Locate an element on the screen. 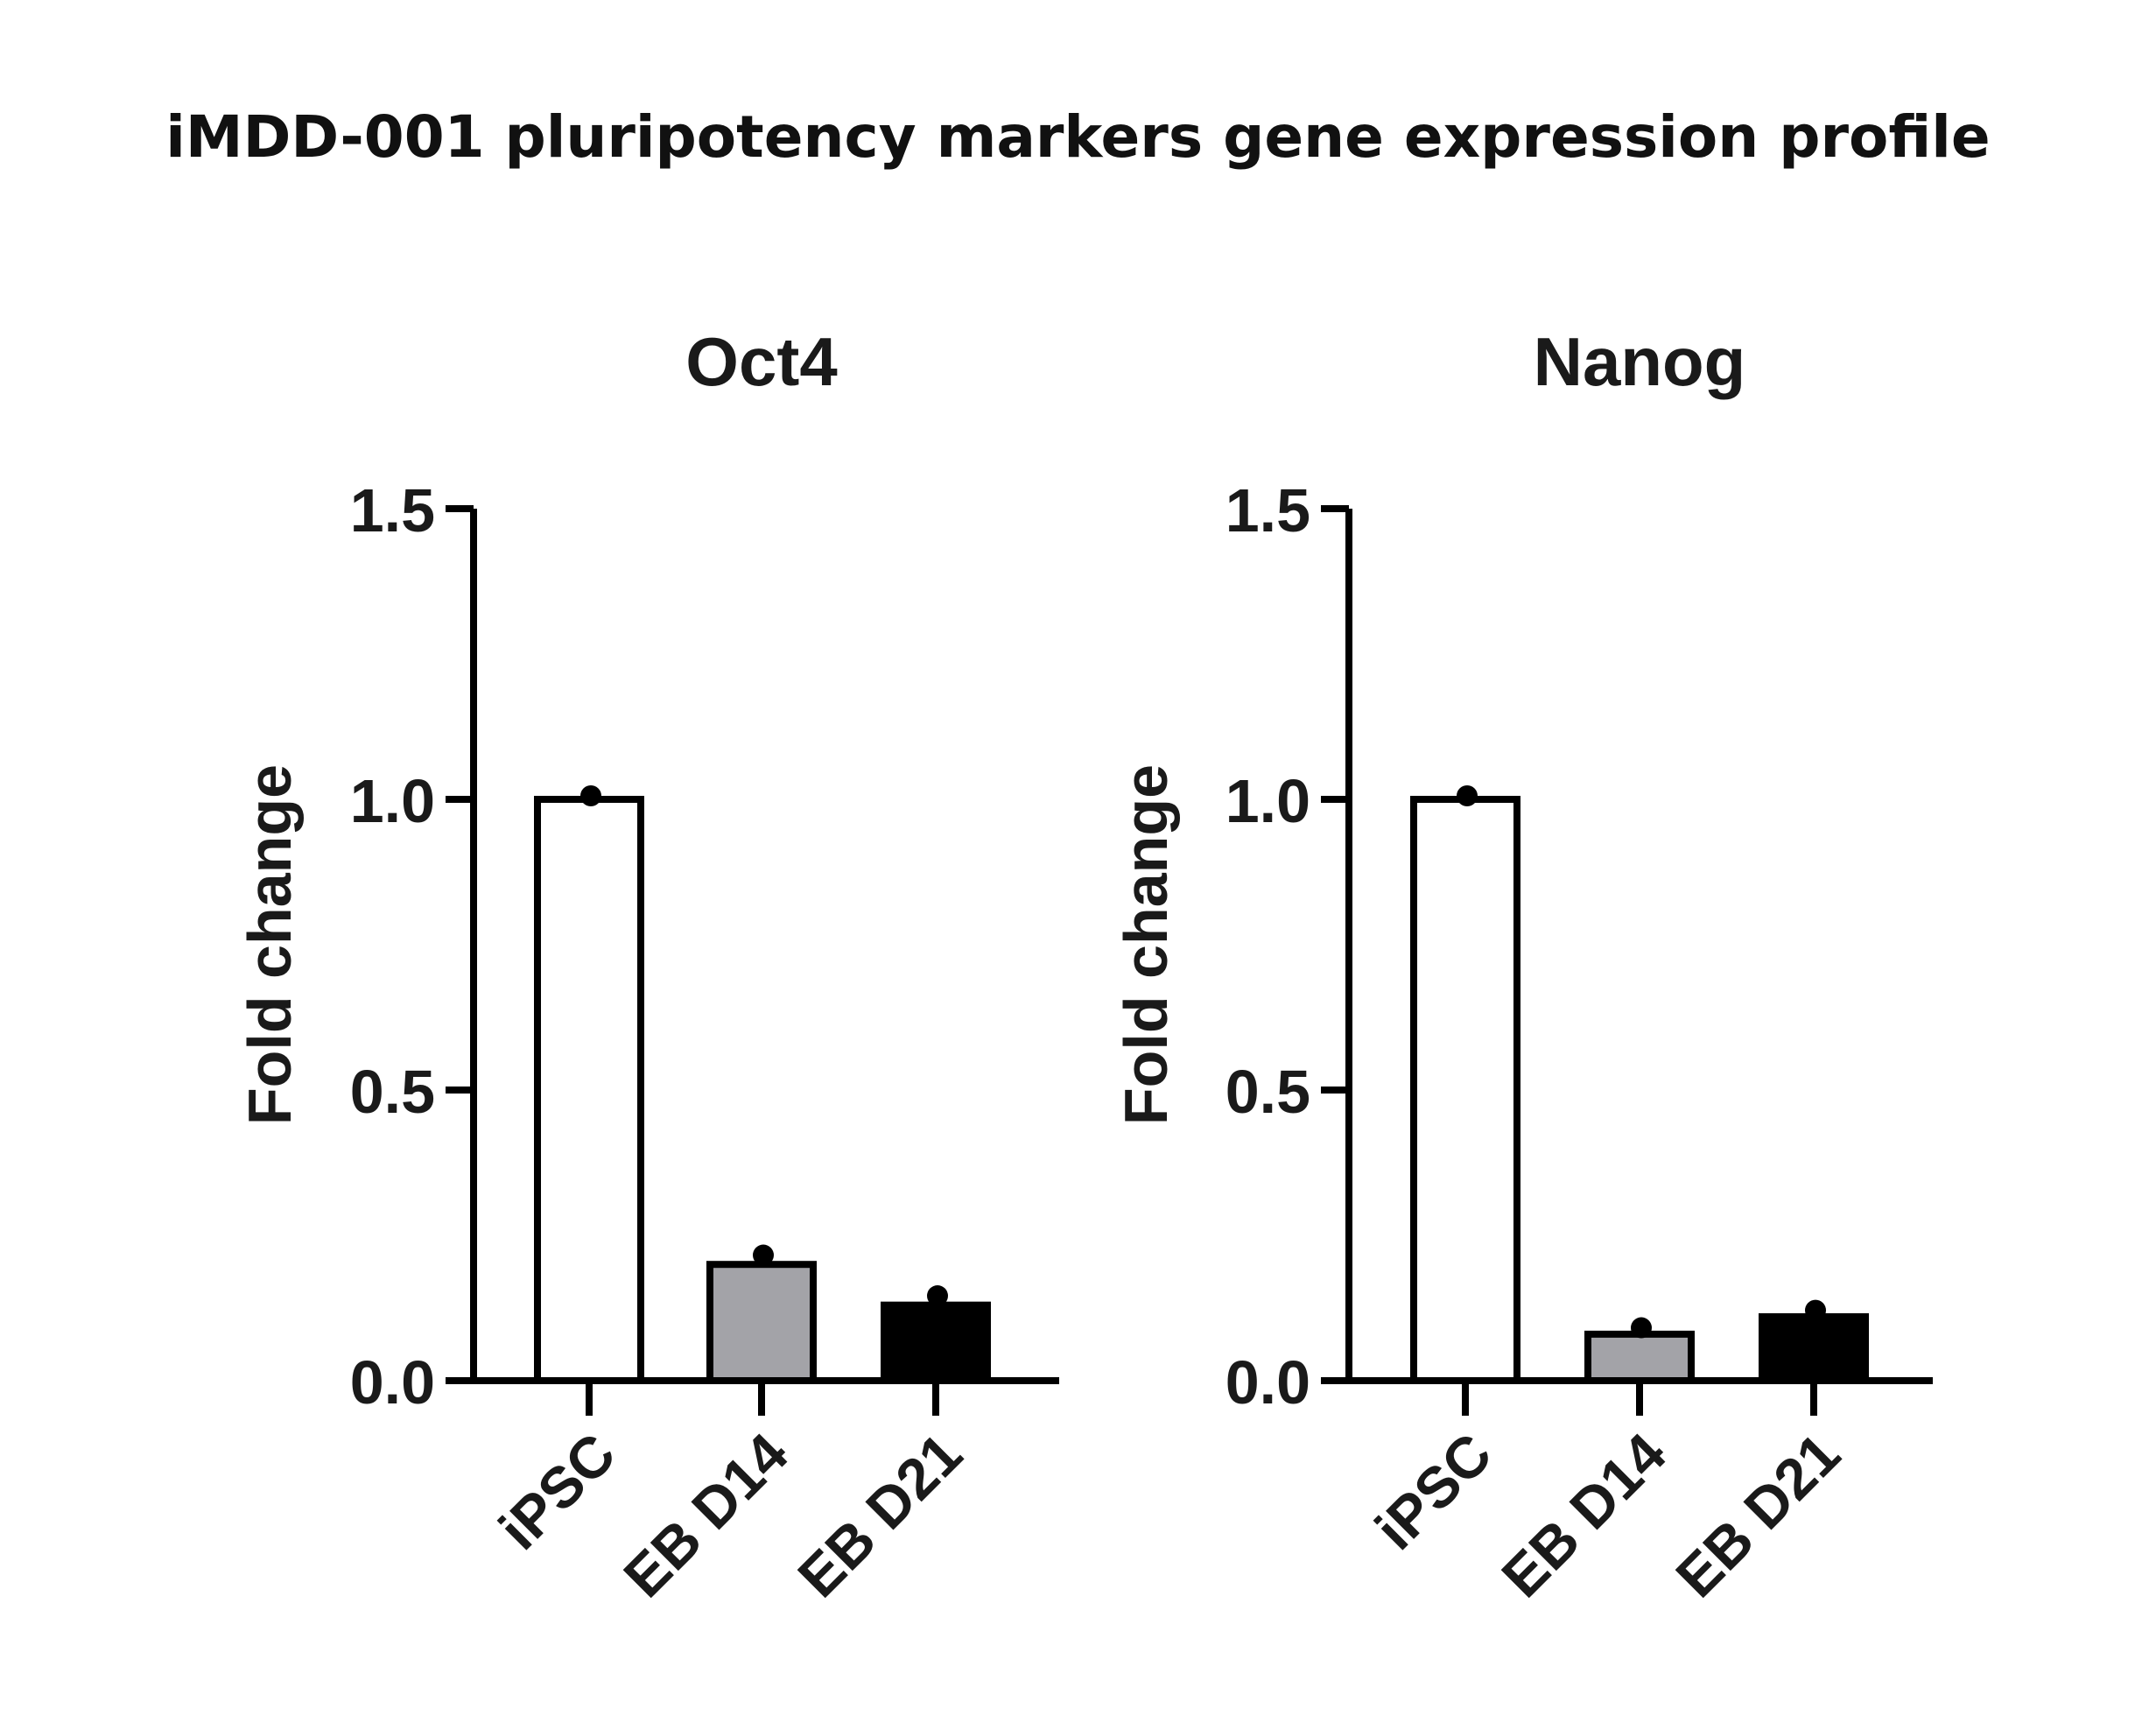 The height and width of the screenshot is (1709, 2156). chart-title-oct4: Oct4 is located at coordinates (761, 361).